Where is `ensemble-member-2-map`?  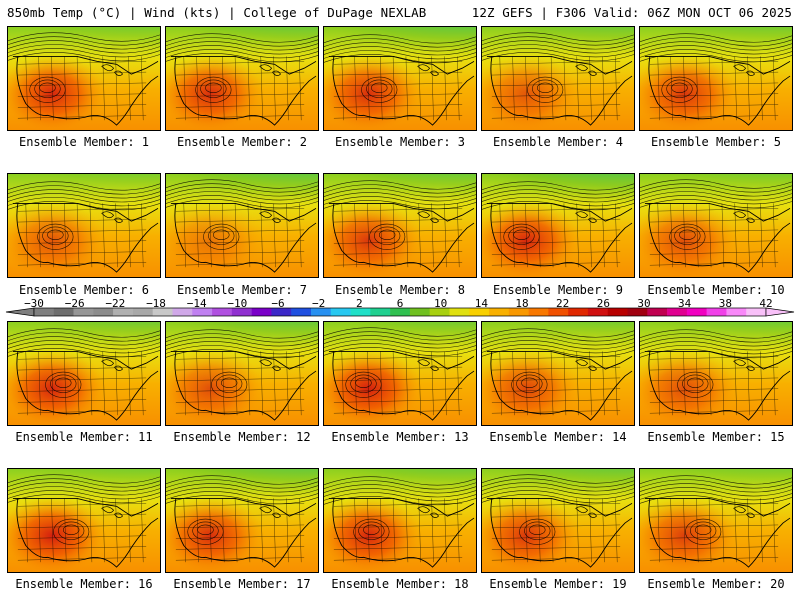
ensemble-member-2-map is located at coordinates (242, 78).